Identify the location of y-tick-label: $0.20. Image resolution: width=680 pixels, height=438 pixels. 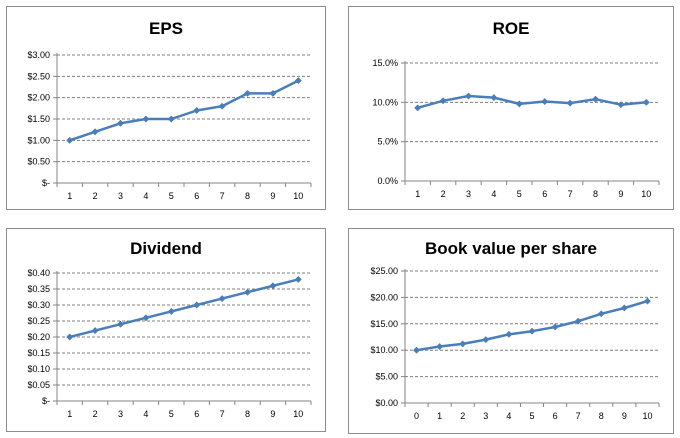
(38, 337).